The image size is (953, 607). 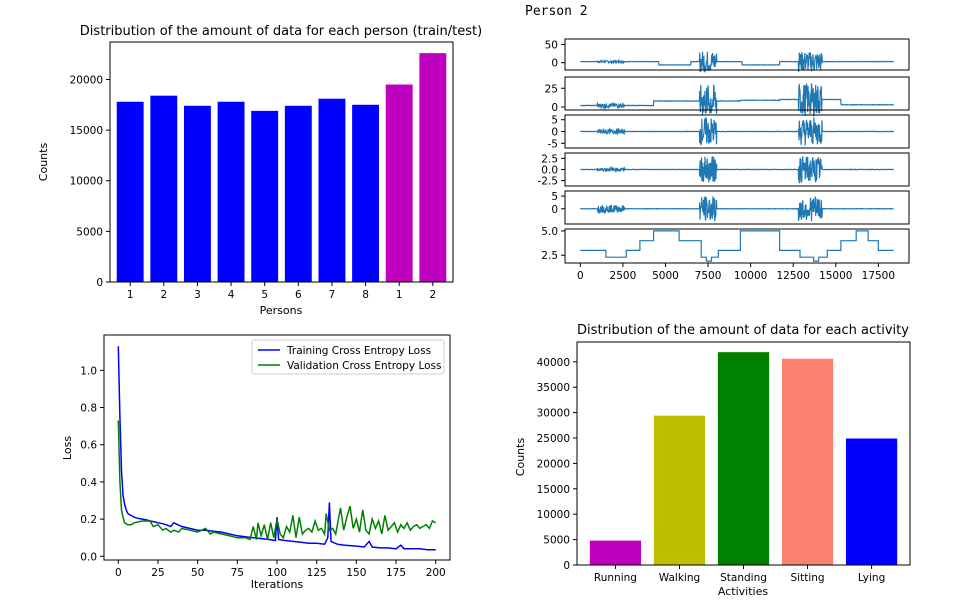 I want to click on loss-xtick-label: 25, so click(x=157, y=573).